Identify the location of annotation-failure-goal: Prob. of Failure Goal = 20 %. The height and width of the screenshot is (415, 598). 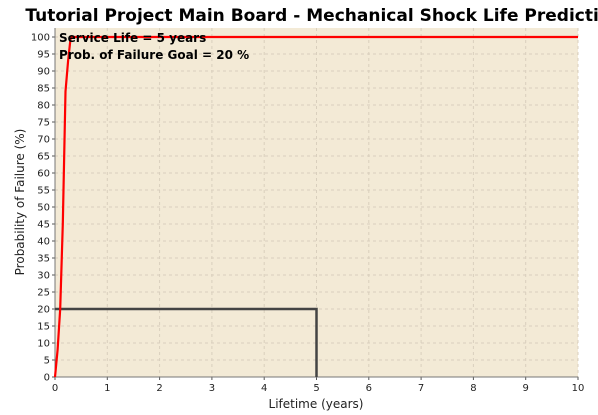
(154, 55).